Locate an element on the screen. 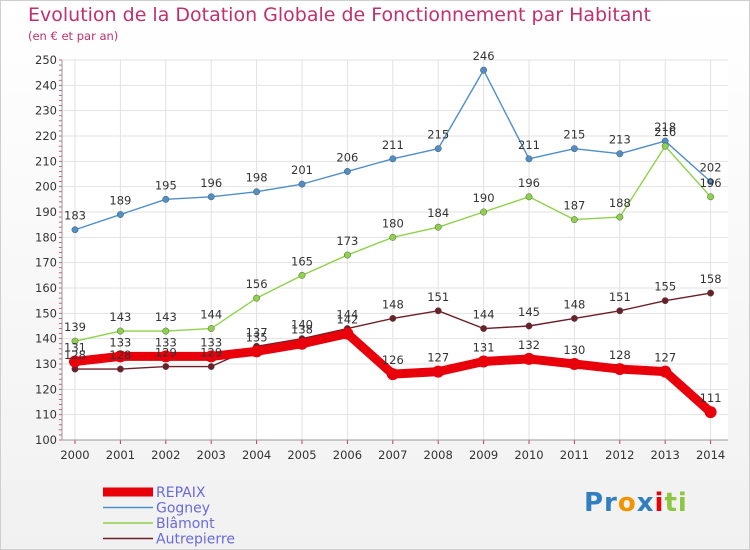 This screenshot has height=550, width=750. proxiti-logo: Proxiti is located at coordinates (636, 503).